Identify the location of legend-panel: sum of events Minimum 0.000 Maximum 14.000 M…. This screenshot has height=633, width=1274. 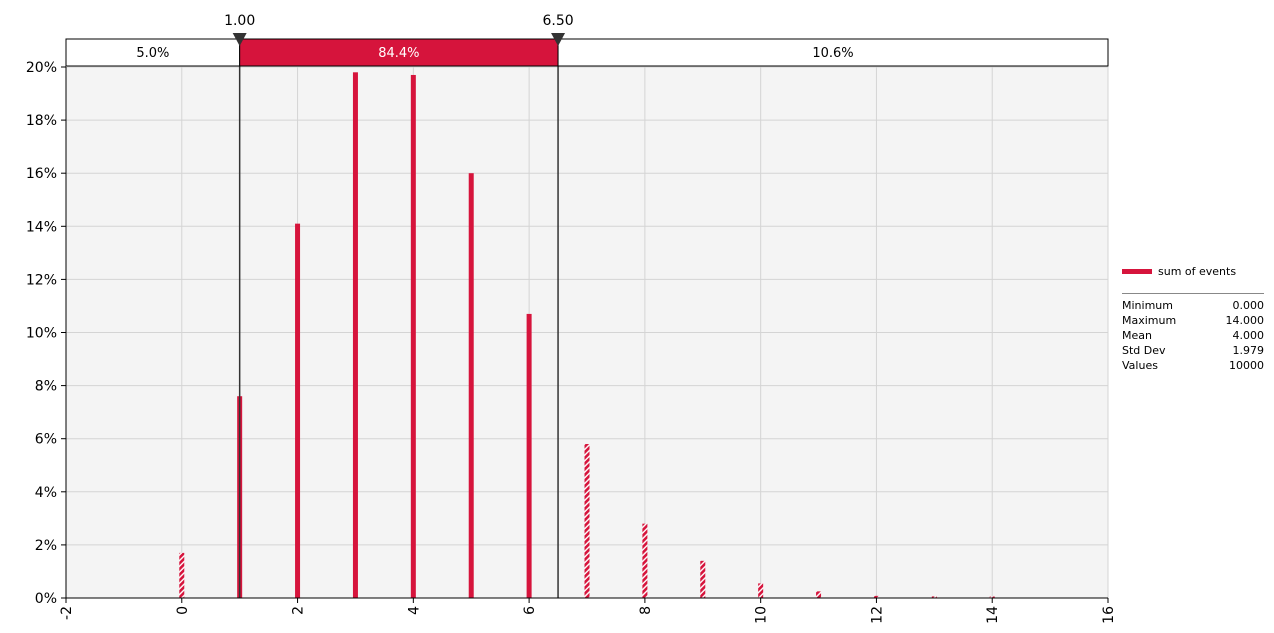
(1193, 318).